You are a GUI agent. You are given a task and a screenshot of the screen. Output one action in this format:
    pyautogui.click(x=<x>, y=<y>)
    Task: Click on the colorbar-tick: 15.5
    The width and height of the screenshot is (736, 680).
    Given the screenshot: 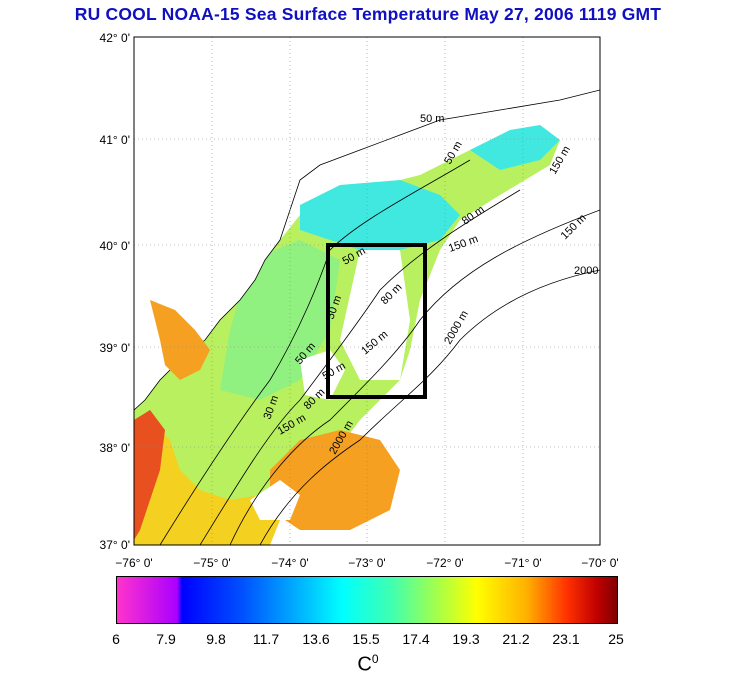 What is the action you would take?
    pyautogui.click(x=366, y=639)
    